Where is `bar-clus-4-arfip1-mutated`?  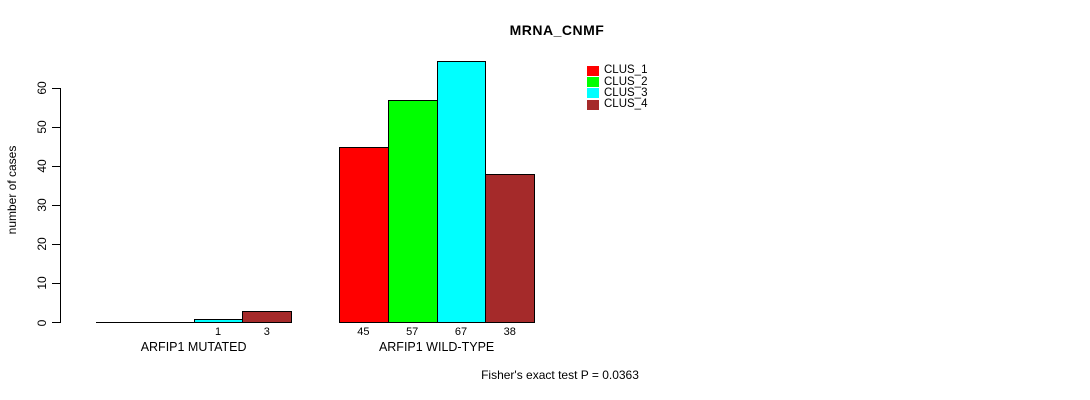
bar-clus-4-arfip1-mutated is located at coordinates (267, 316).